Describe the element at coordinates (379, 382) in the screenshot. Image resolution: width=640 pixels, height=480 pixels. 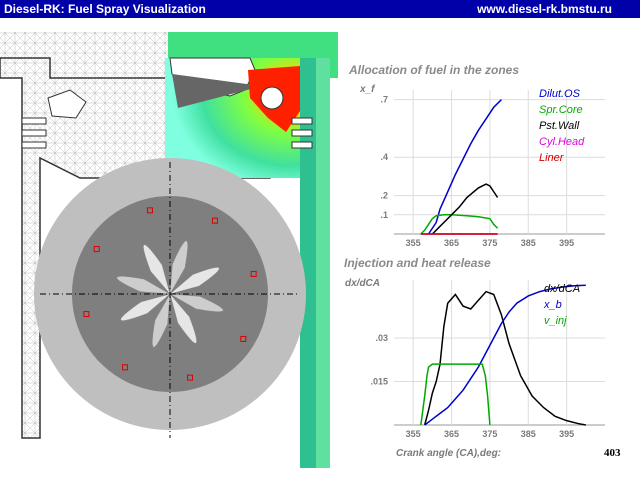
I see `y-tick-label: .015` at that location.